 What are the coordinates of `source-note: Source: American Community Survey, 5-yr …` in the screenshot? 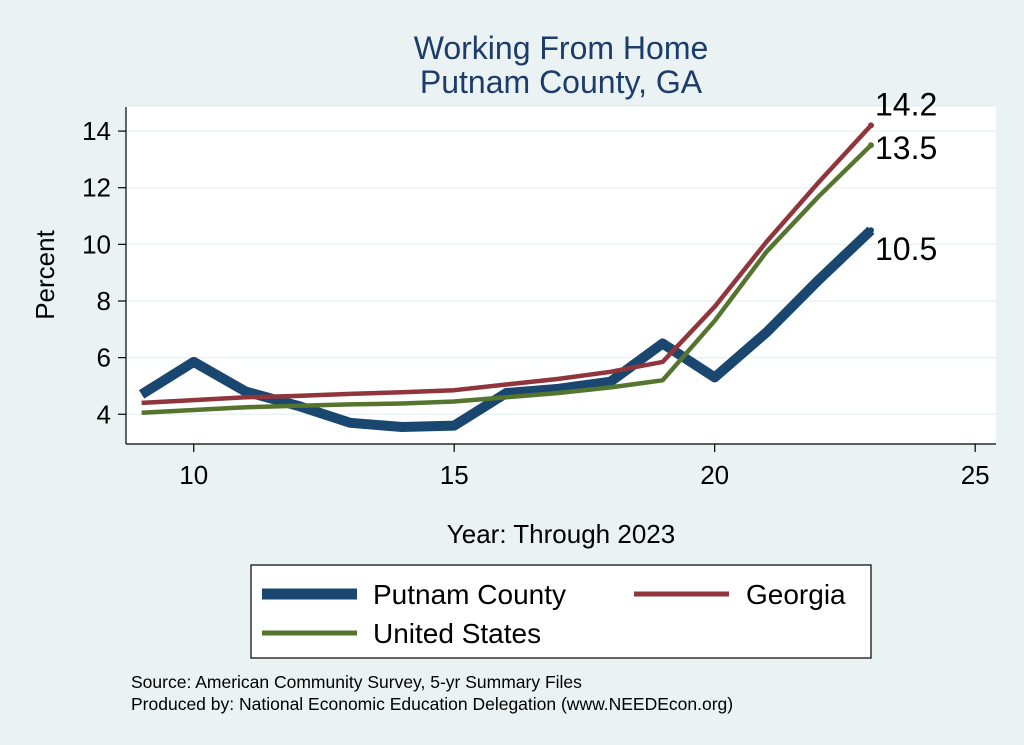 It's located at (356, 682).